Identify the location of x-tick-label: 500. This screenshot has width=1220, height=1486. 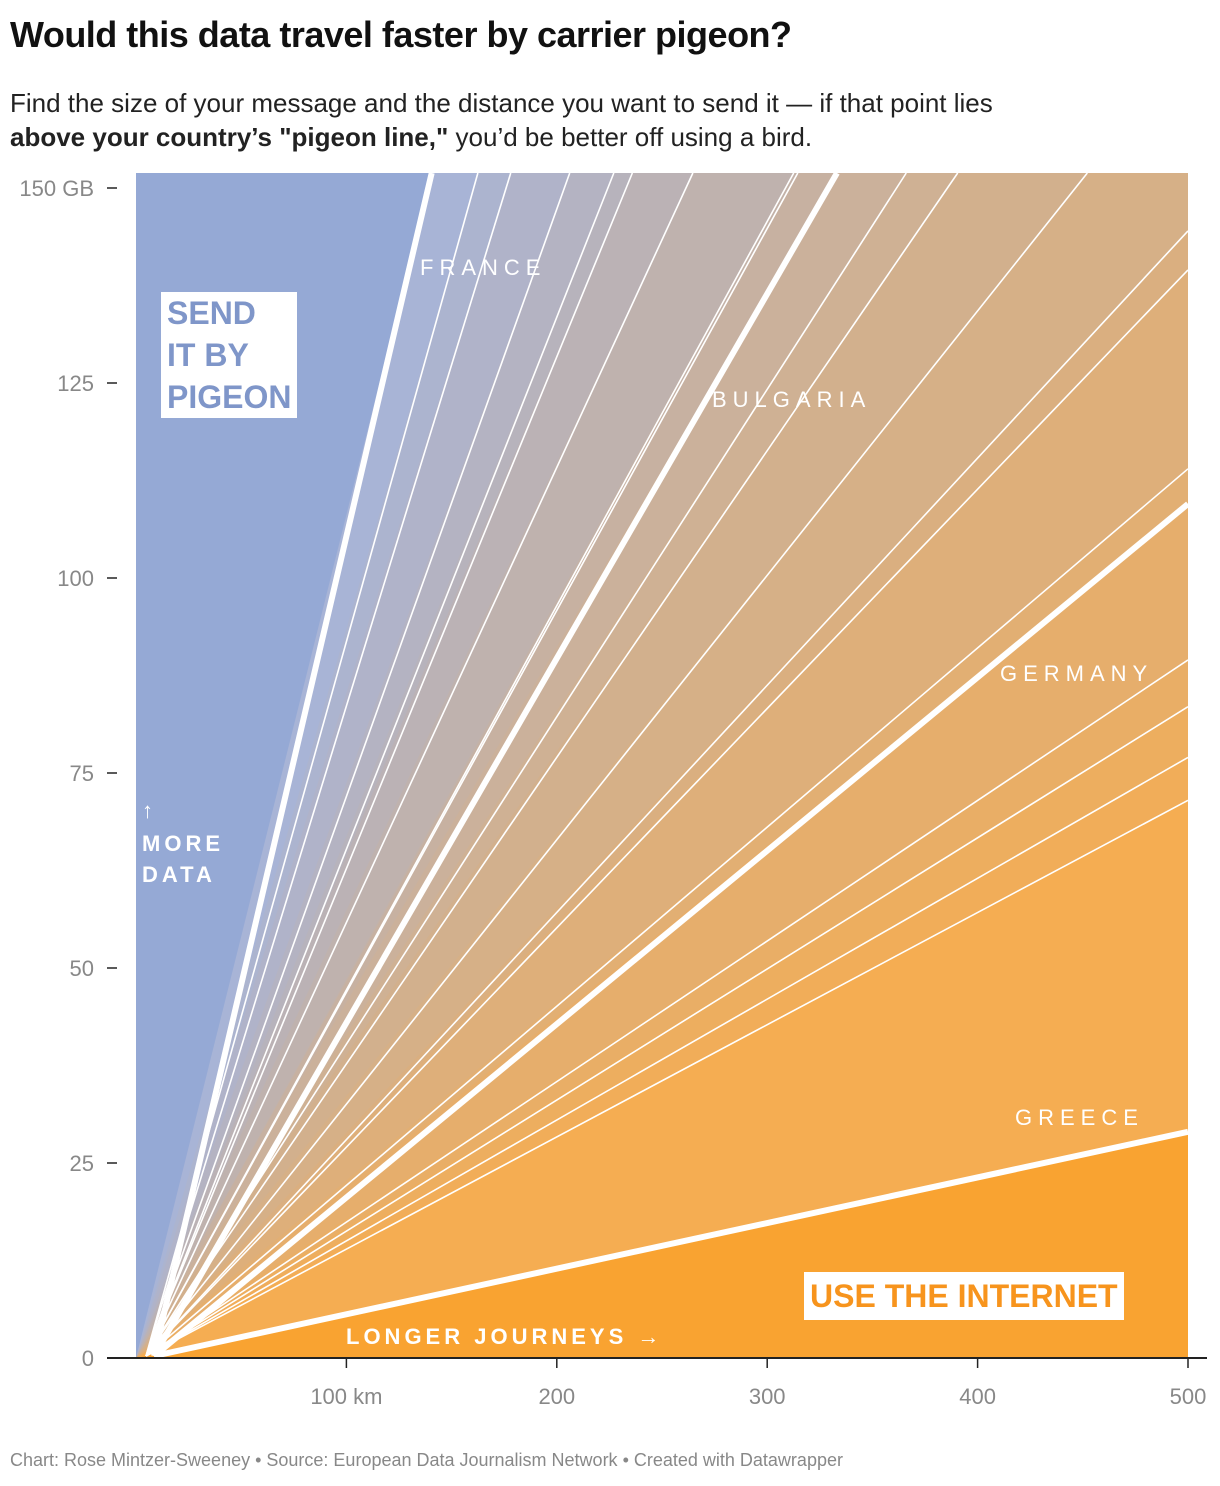
(1188, 1396).